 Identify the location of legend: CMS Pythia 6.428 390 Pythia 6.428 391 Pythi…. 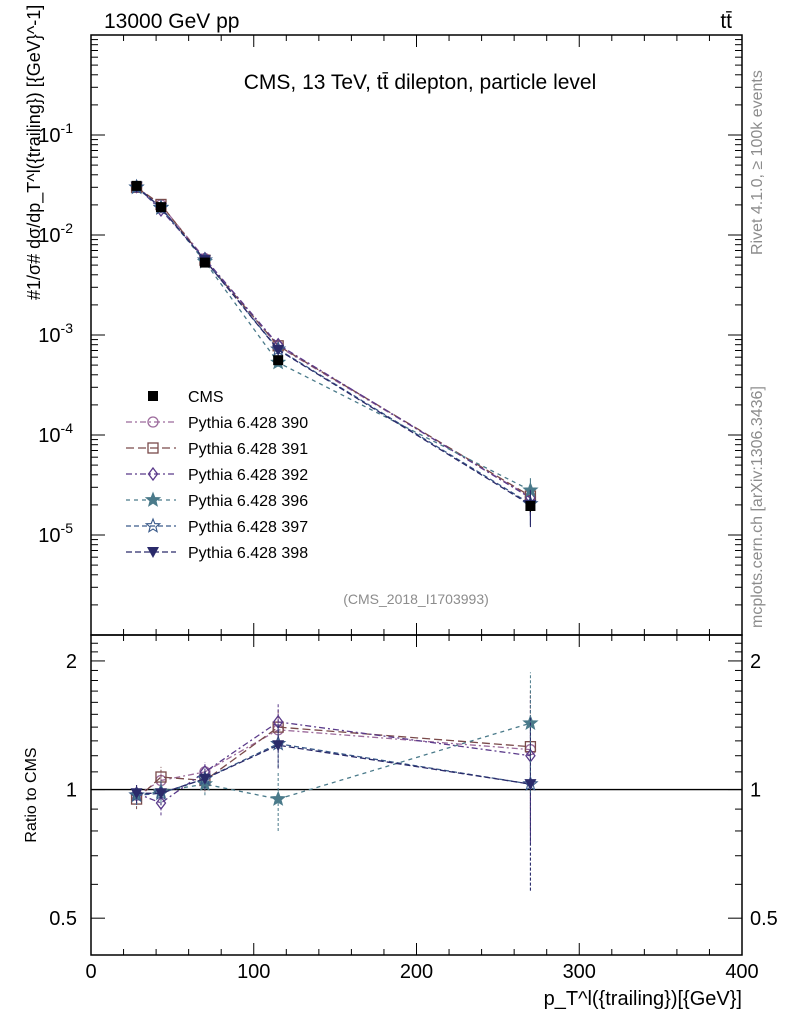
(217, 475).